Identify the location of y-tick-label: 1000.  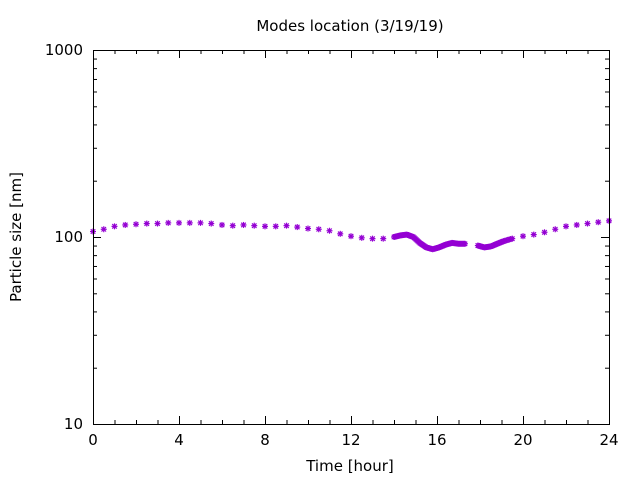
(64, 50).